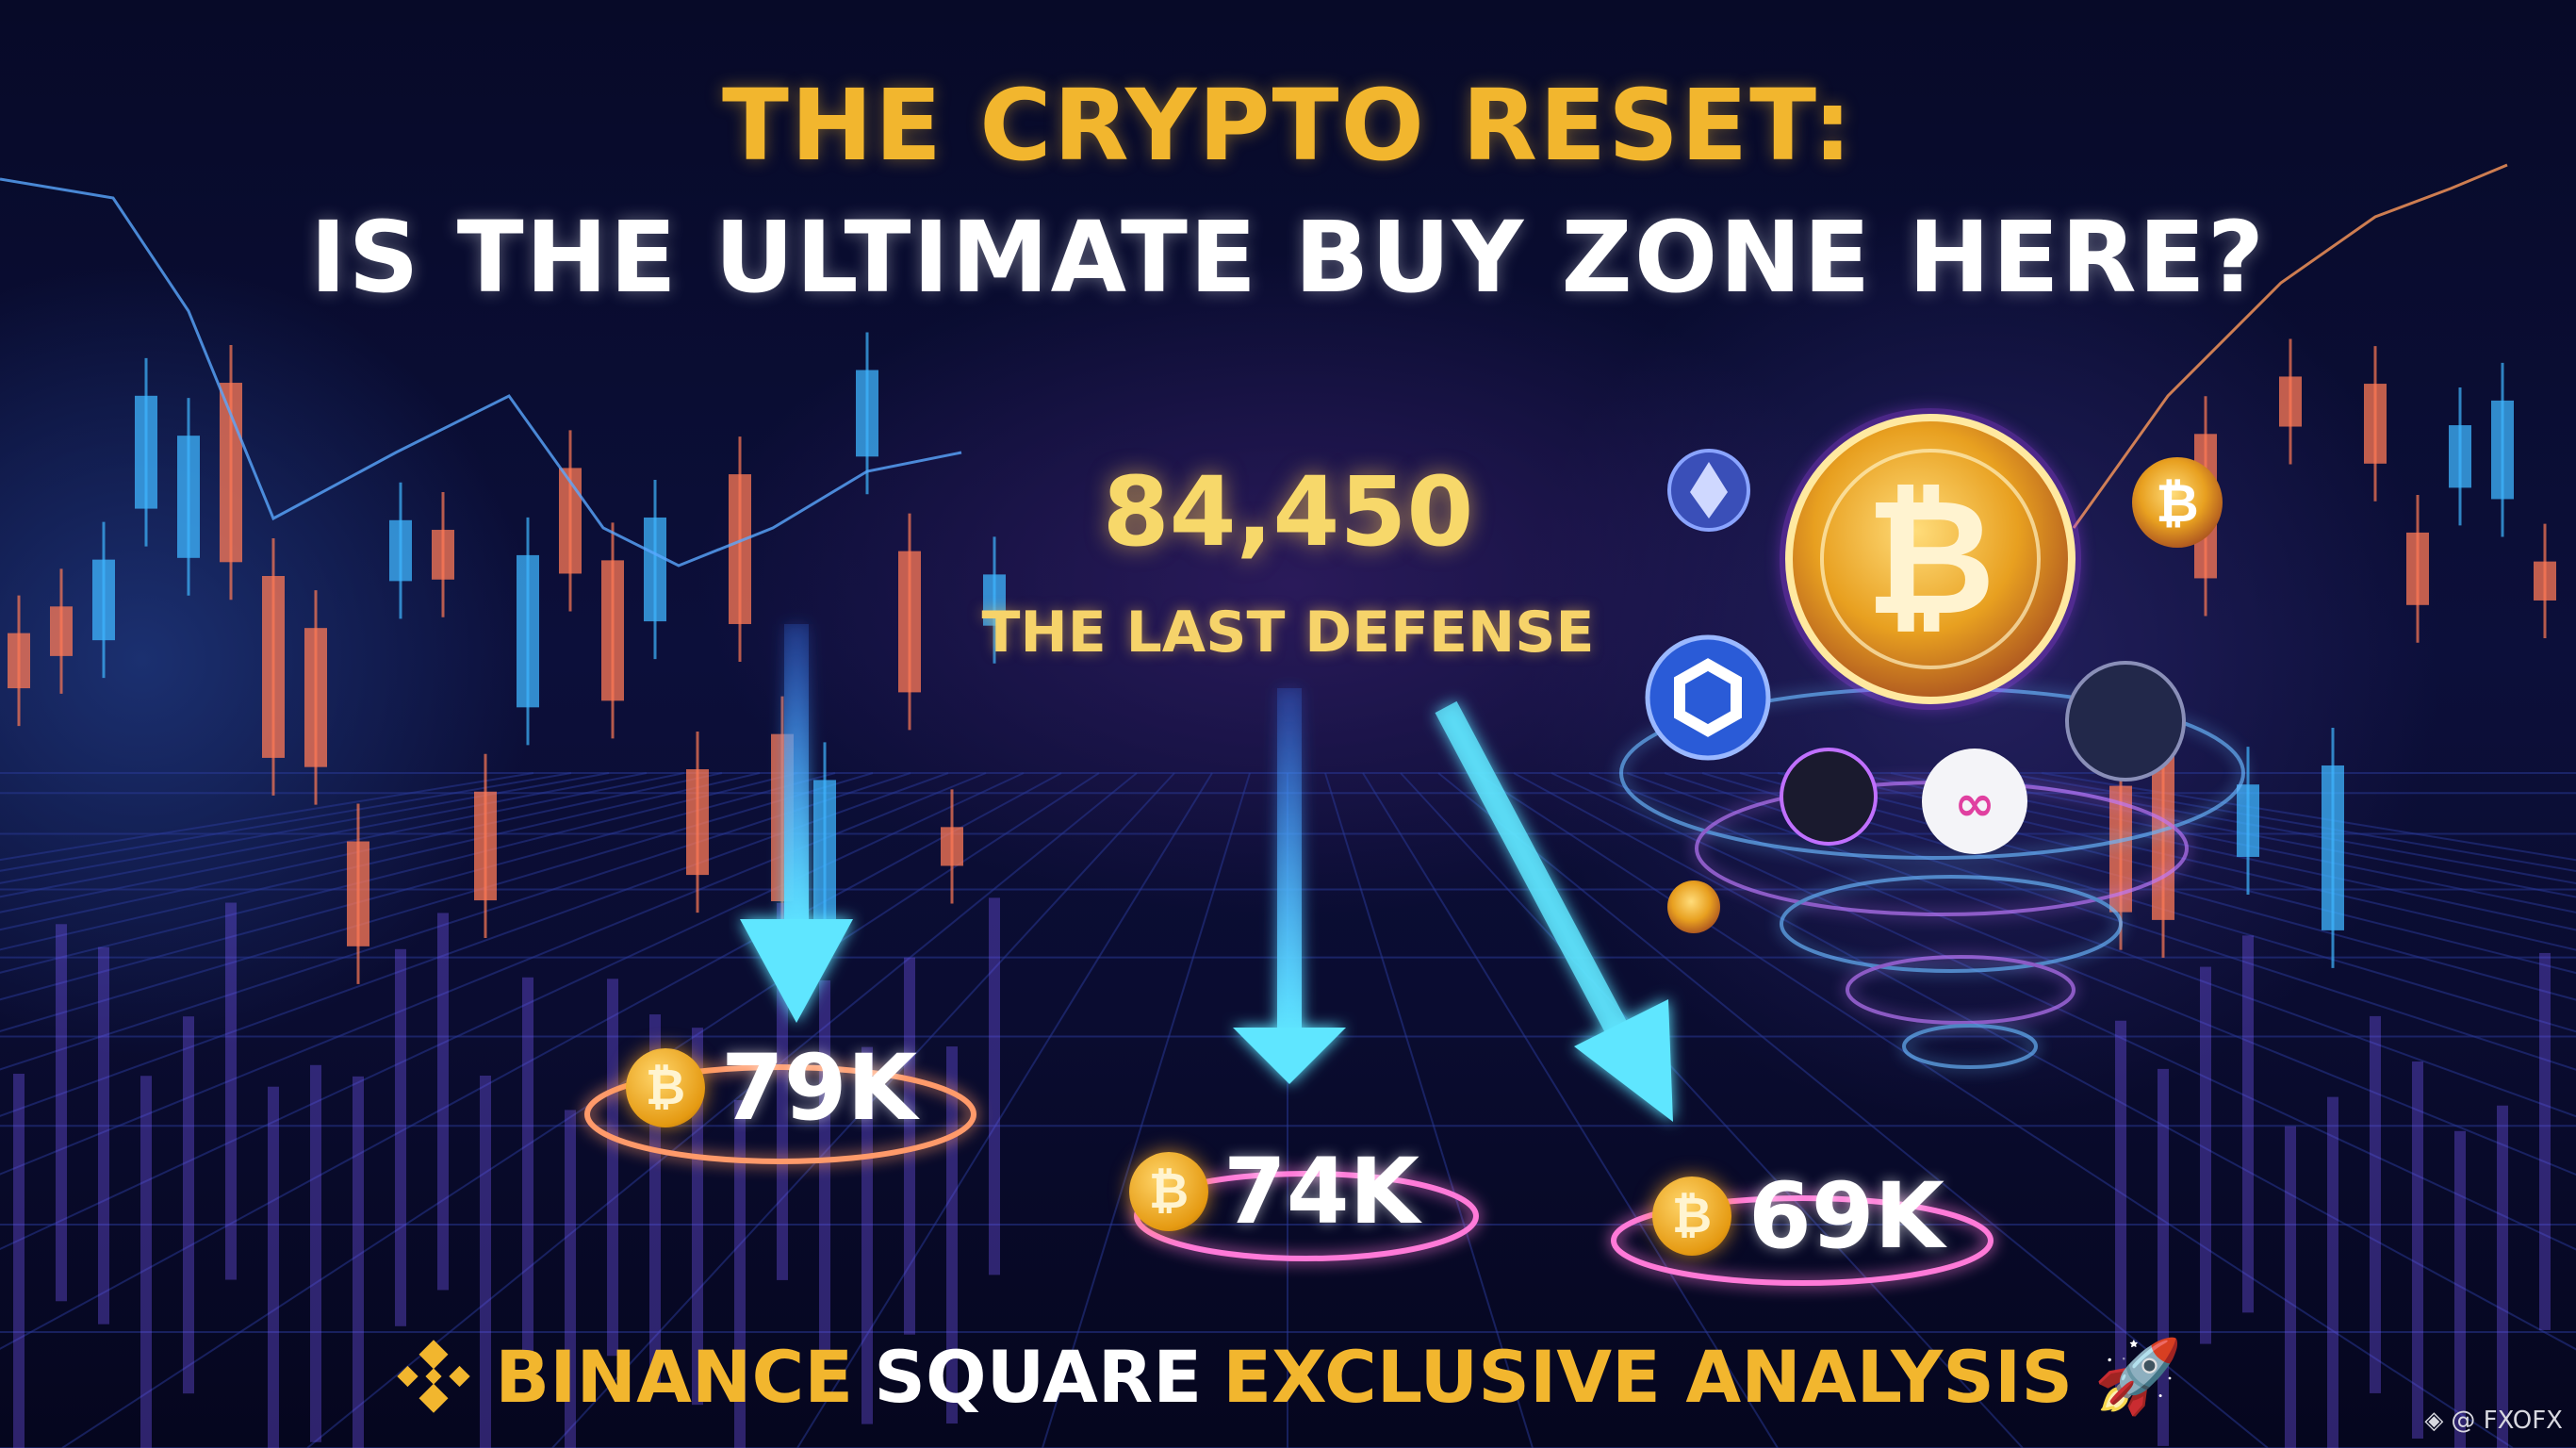 The height and width of the screenshot is (1448, 2576). Describe the element at coordinates (1846, 1216) in the screenshot. I see `target-level-69k: 69K` at that location.